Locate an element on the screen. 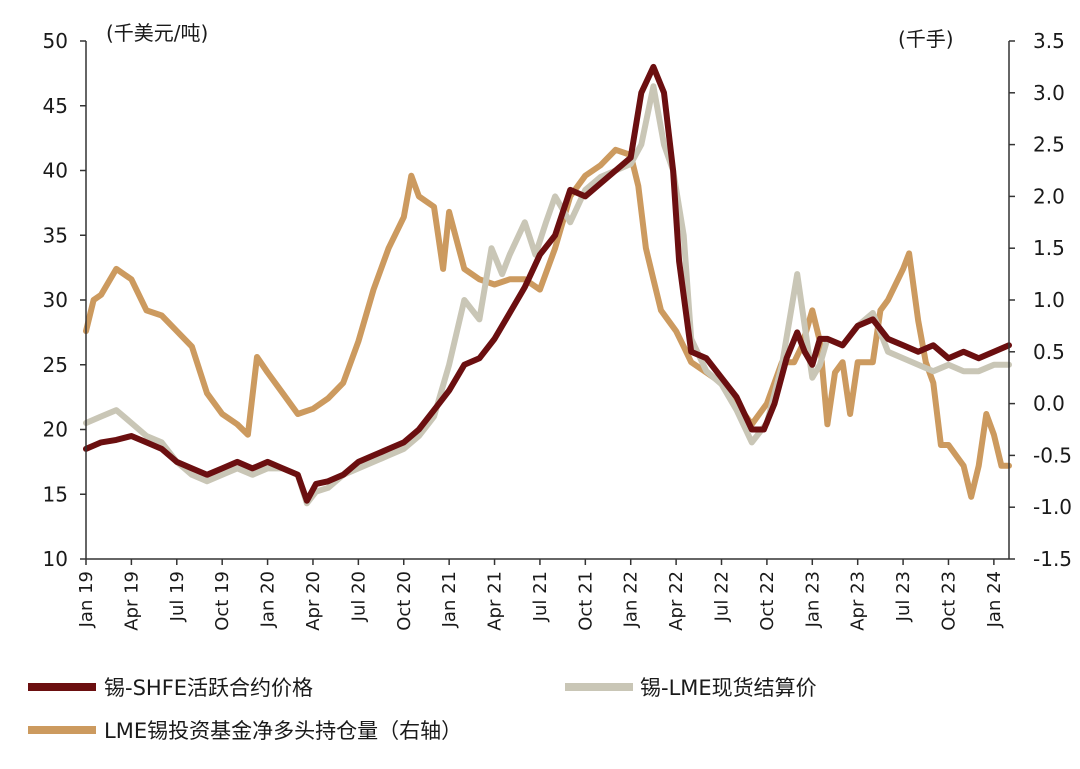 The height and width of the screenshot is (769, 1080). x-tick-label: Jan 20 is located at coordinates (268, 599).